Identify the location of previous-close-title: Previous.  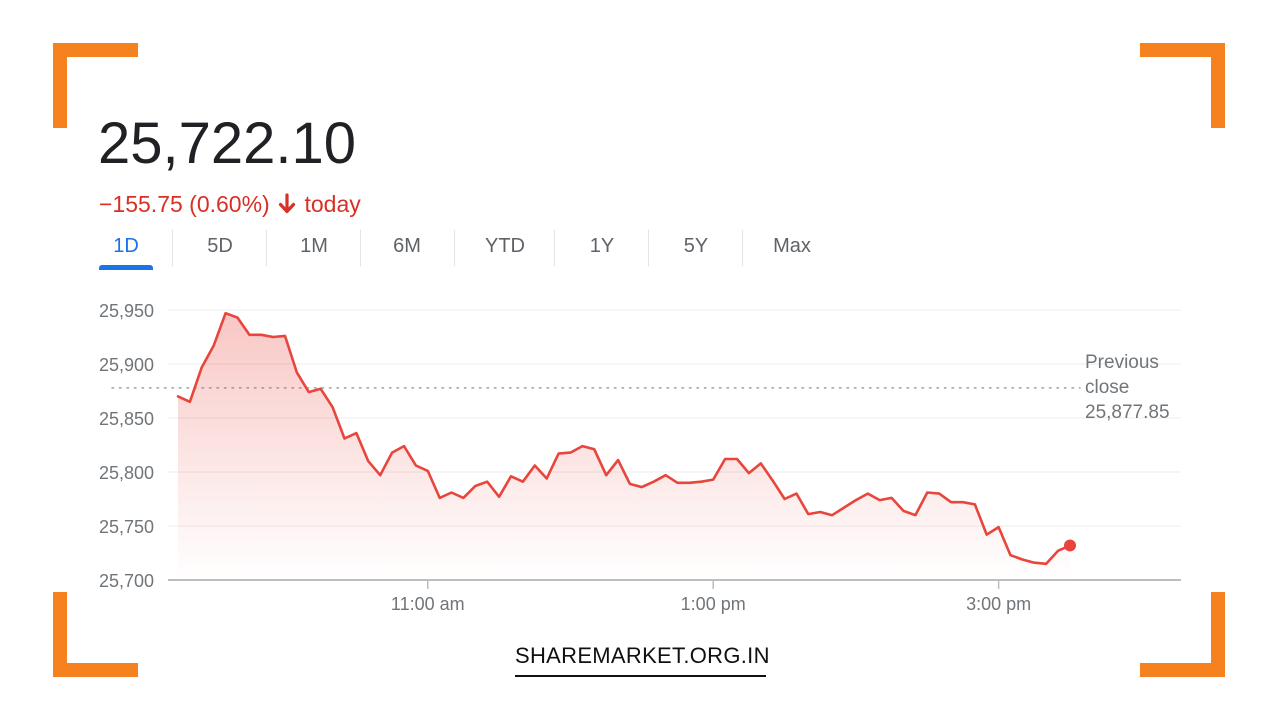
(1122, 362).